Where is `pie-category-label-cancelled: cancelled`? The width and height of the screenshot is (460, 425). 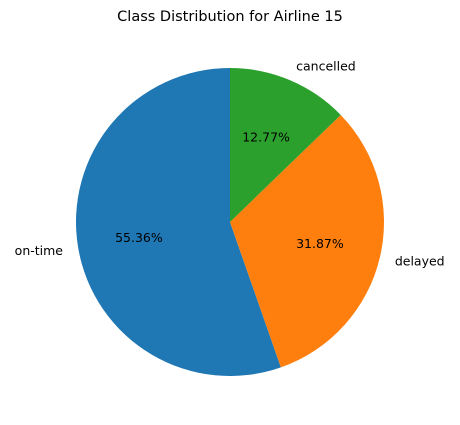 pie-category-label-cancelled: cancelled is located at coordinates (326, 66).